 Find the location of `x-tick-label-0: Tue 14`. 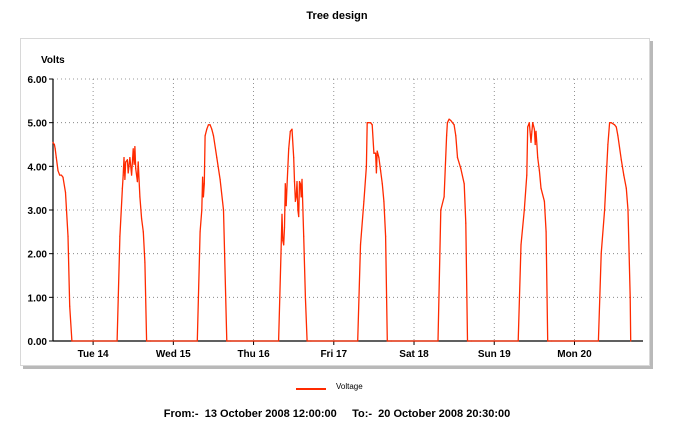

x-tick-label-0: Tue 14 is located at coordinates (93, 354).